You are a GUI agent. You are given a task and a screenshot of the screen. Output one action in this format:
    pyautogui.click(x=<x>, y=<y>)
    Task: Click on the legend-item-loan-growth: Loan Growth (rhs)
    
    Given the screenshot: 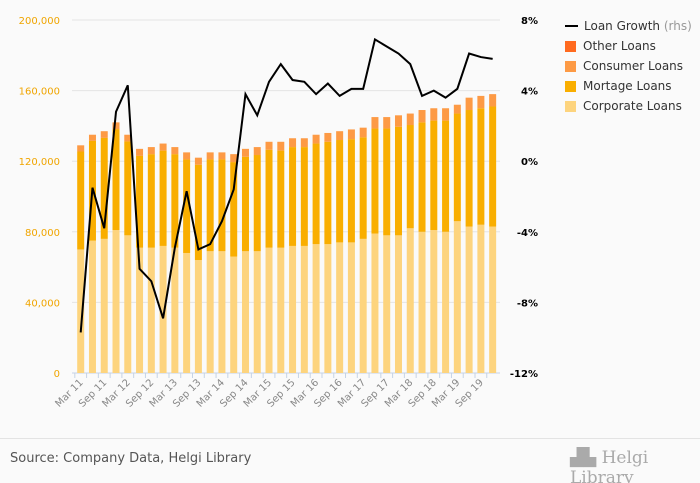 What is the action you would take?
    pyautogui.click(x=628, y=26)
    